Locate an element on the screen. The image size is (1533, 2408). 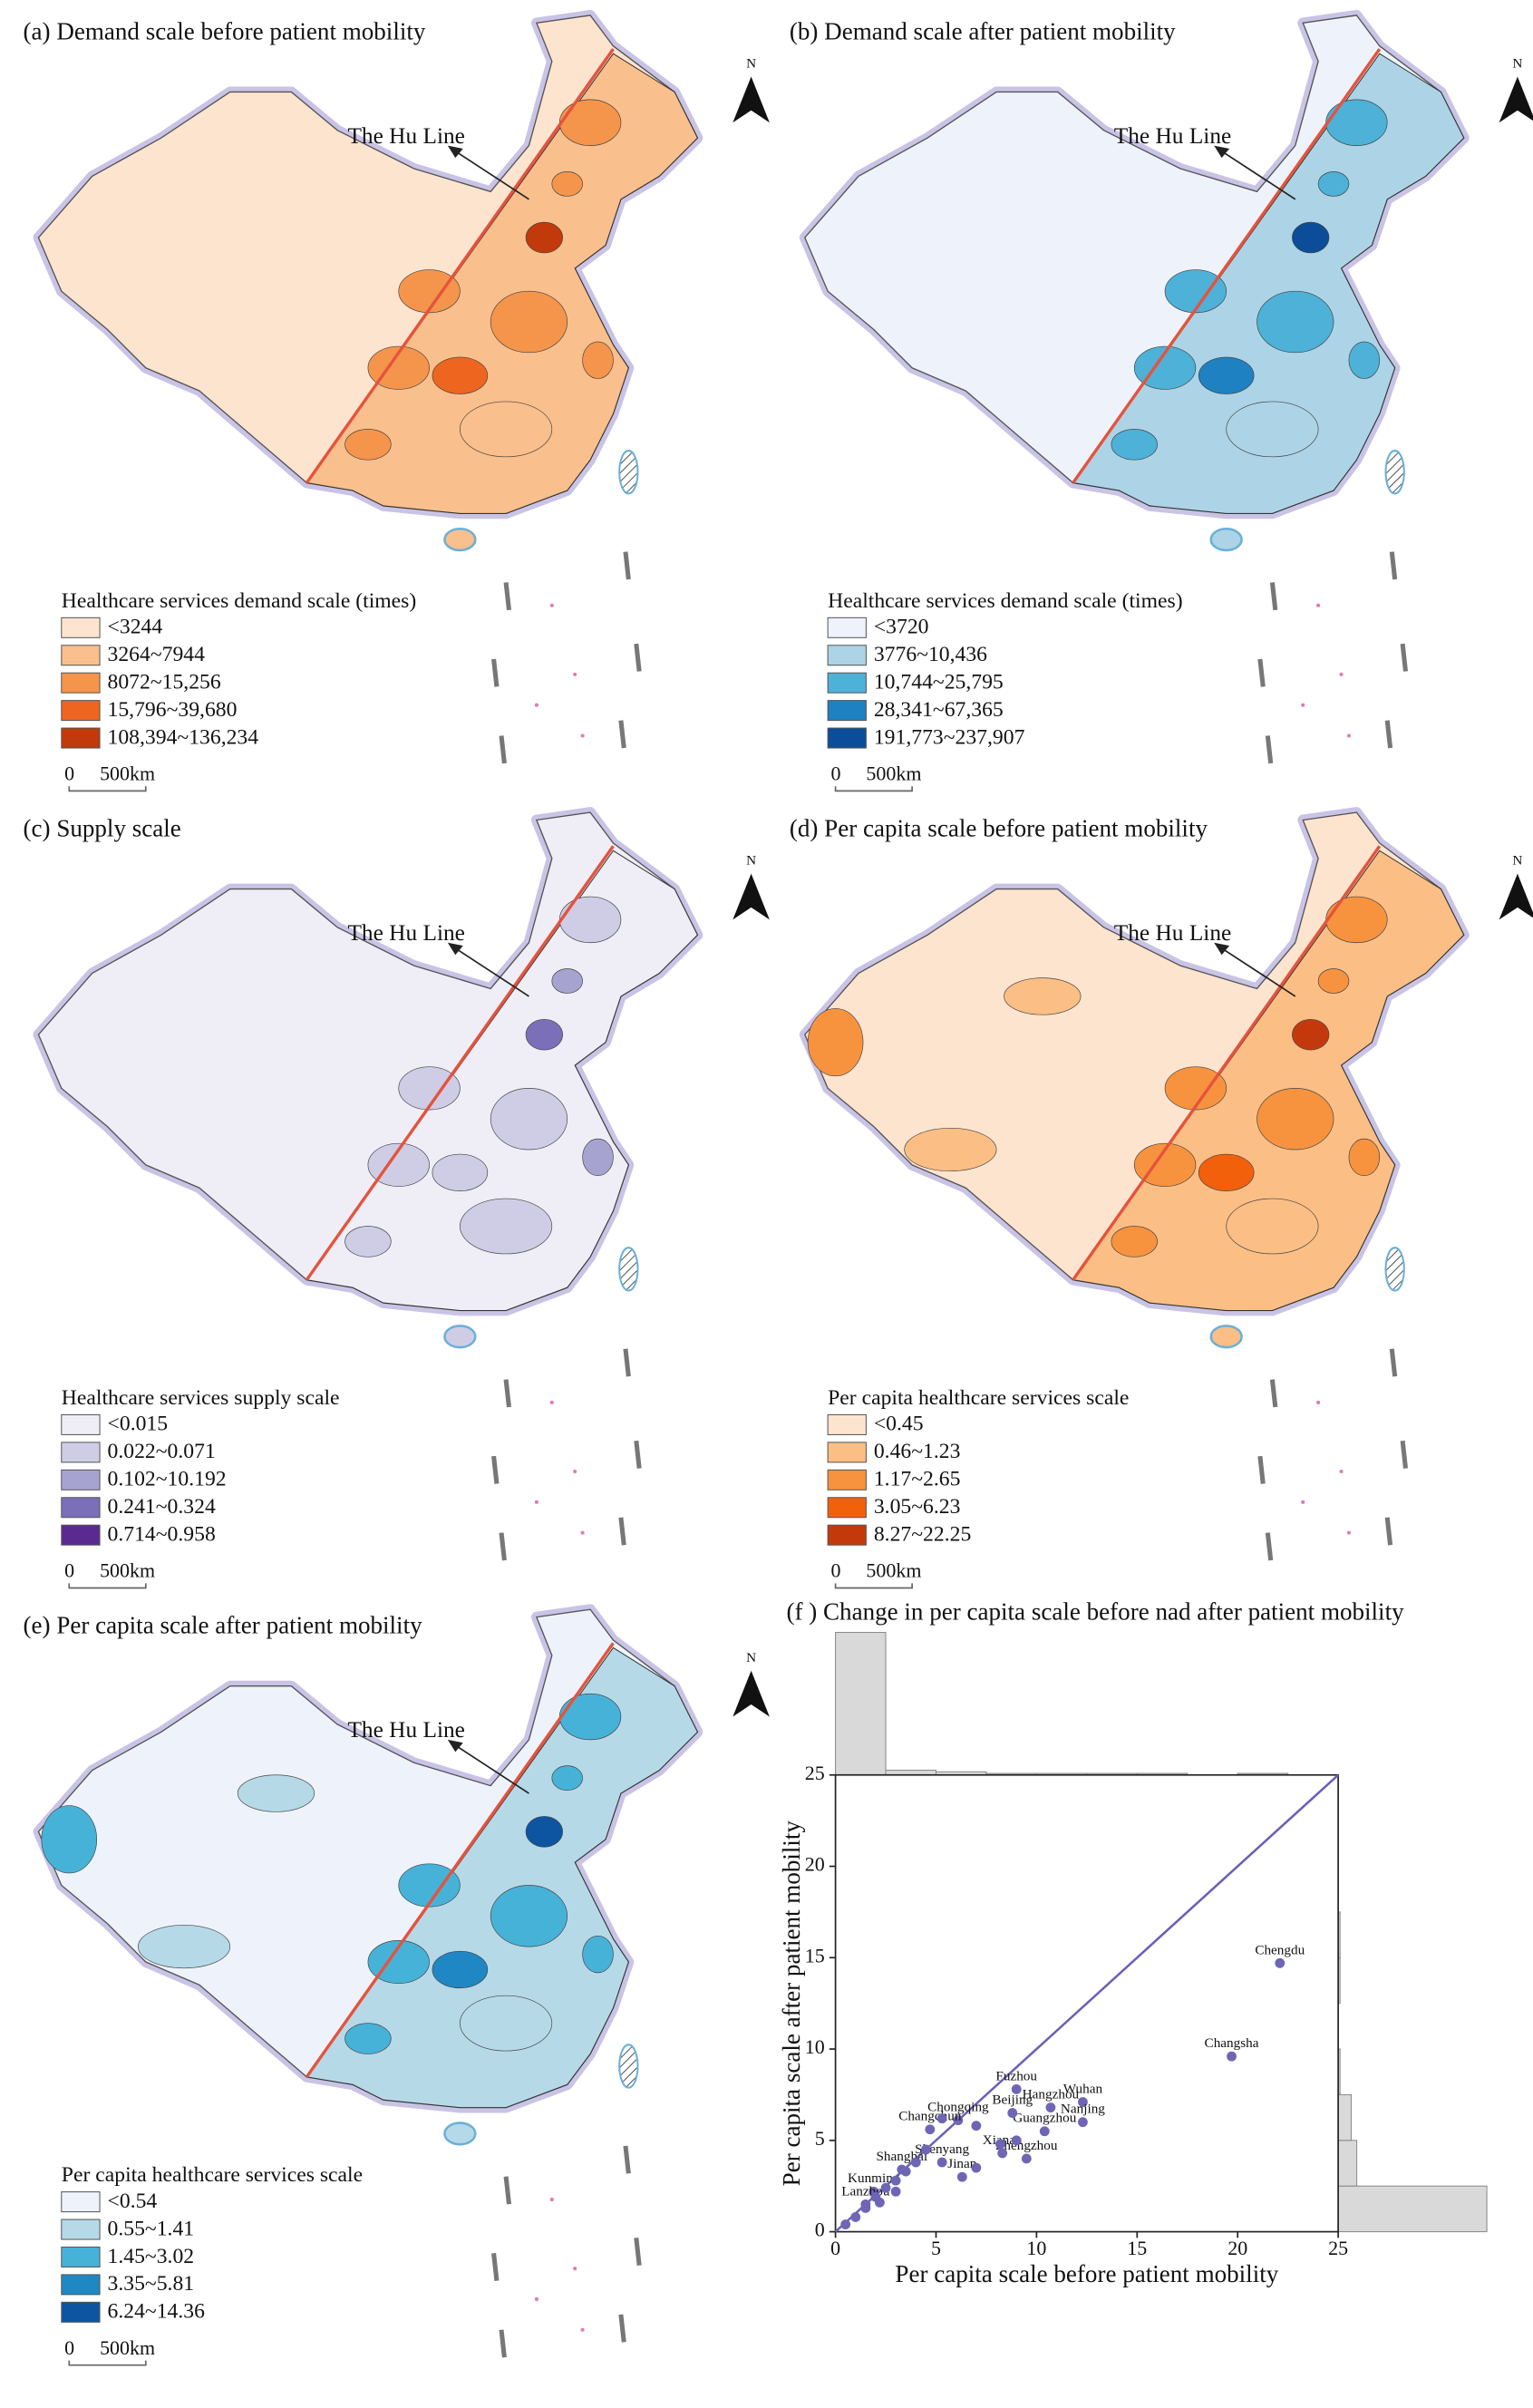
legend-label: 15,796~39,680 is located at coordinates (173, 710).